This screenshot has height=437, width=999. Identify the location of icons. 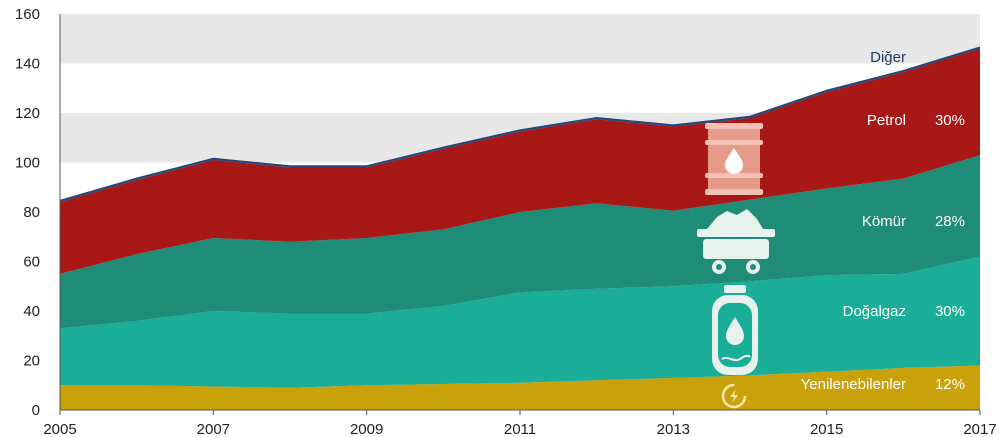
(736, 266).